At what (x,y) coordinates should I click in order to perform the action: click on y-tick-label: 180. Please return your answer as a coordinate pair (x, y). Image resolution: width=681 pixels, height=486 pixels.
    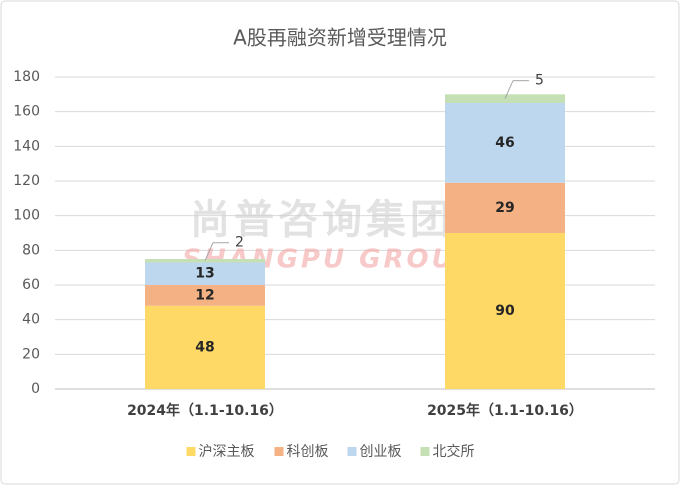
    Looking at the image, I should click on (26, 77).